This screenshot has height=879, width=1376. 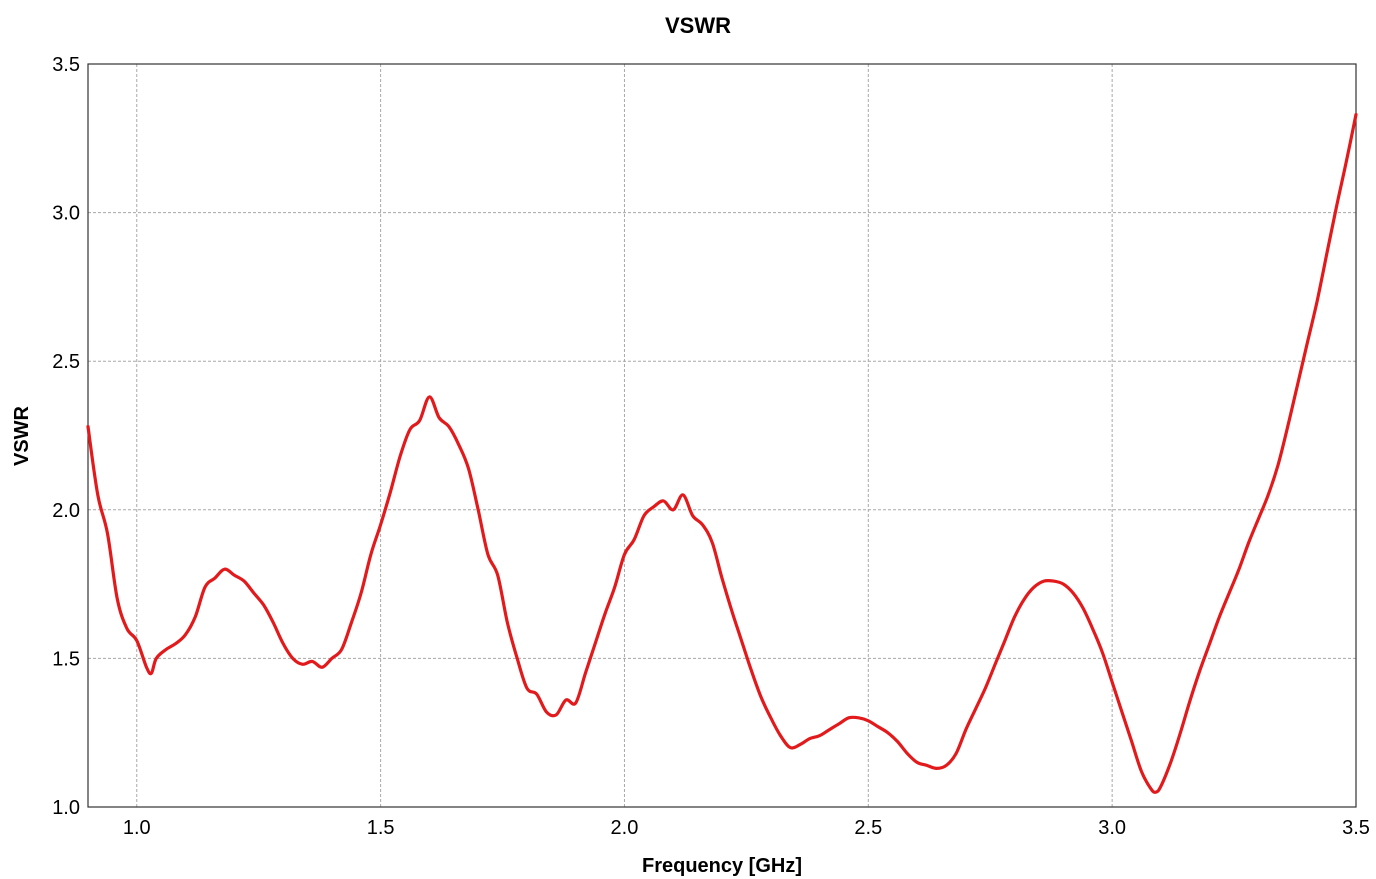 What do you see at coordinates (746, 828) in the screenshot?
I see `x-axis-ticks: 1.0 1.5 2.0 2.5 3.0 3.5` at bounding box center [746, 828].